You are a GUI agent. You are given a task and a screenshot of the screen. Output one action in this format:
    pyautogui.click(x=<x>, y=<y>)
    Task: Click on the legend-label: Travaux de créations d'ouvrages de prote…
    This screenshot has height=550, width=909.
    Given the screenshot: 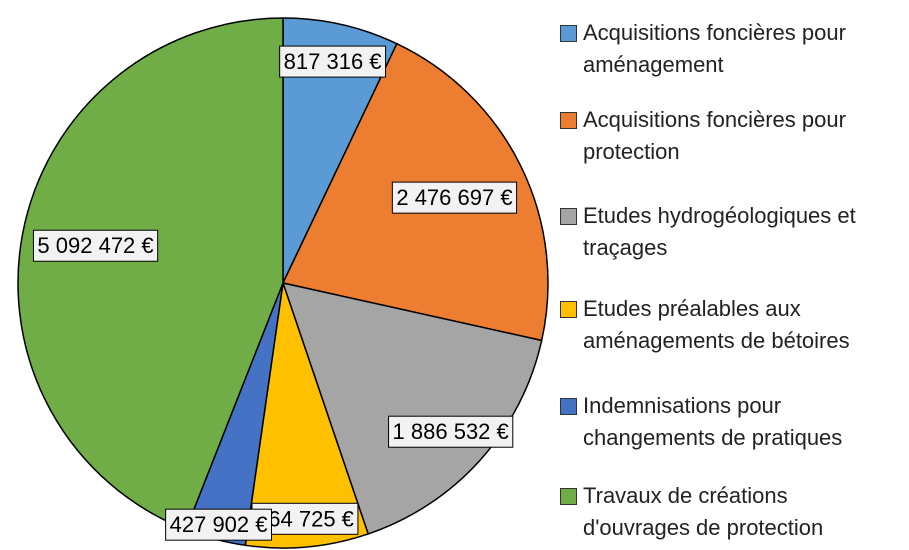 What is the action you would take?
    pyautogui.click(x=703, y=511)
    